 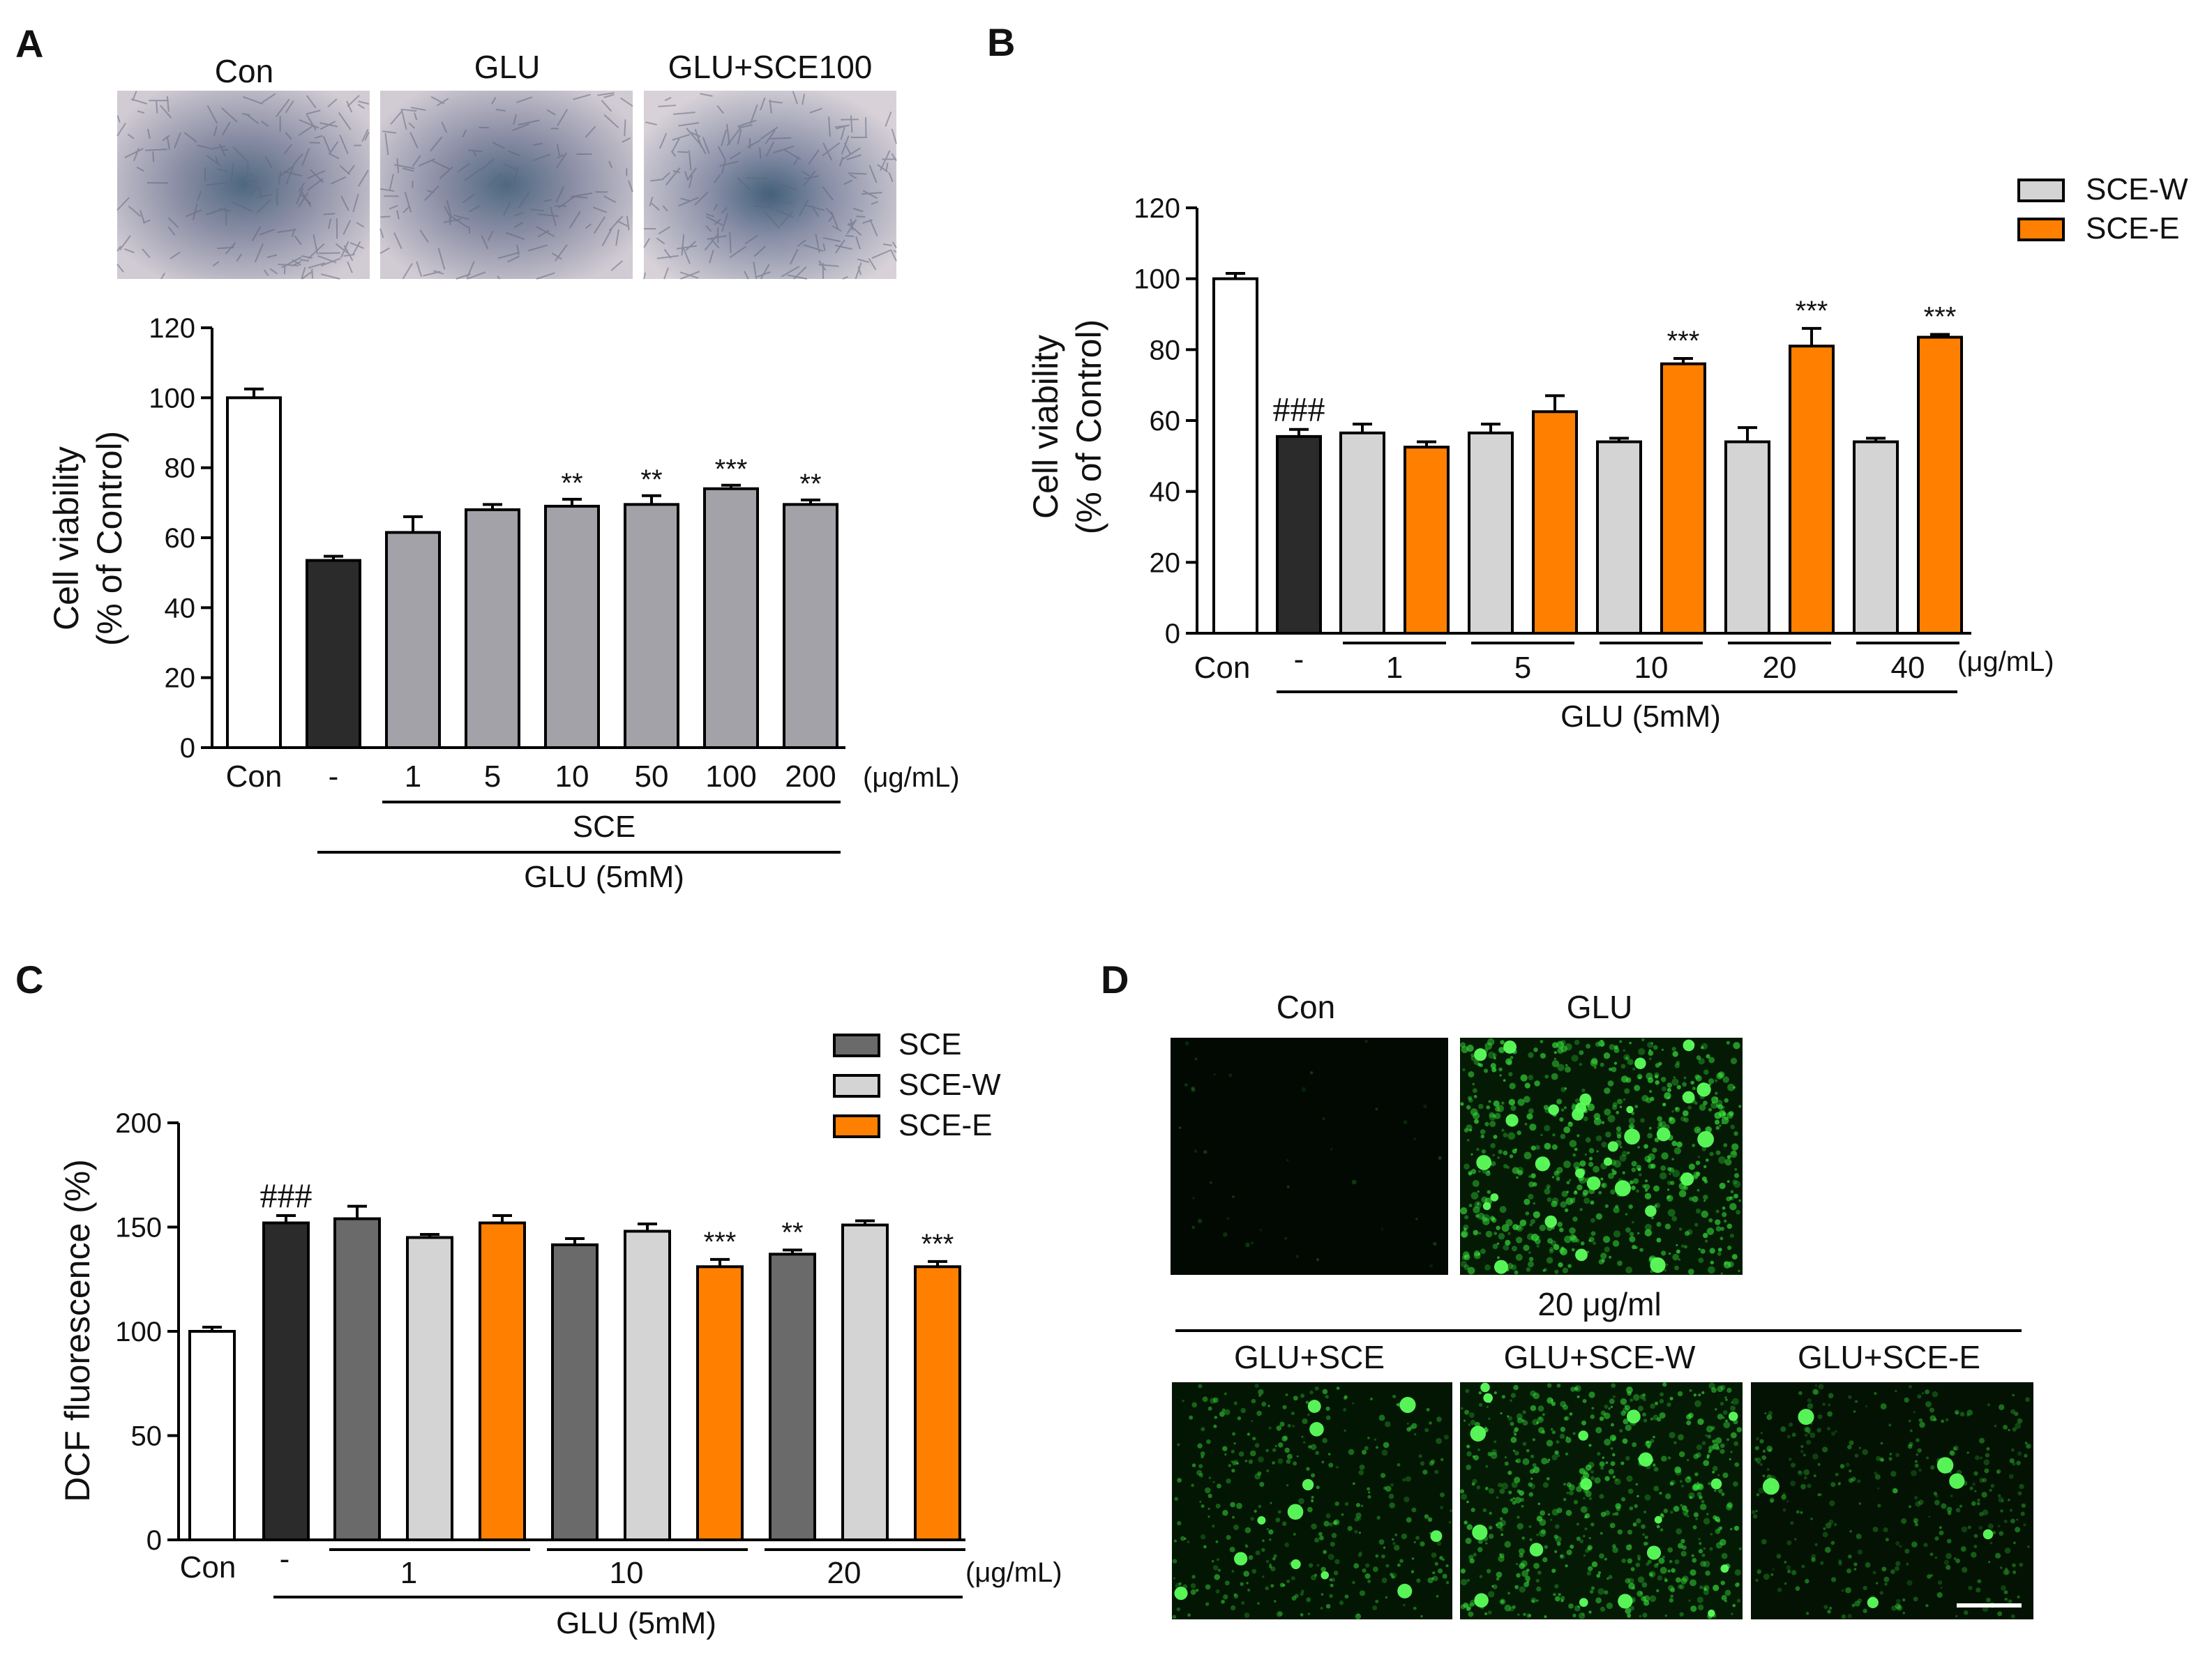 I want to click on bar, so click(x=1876, y=537).